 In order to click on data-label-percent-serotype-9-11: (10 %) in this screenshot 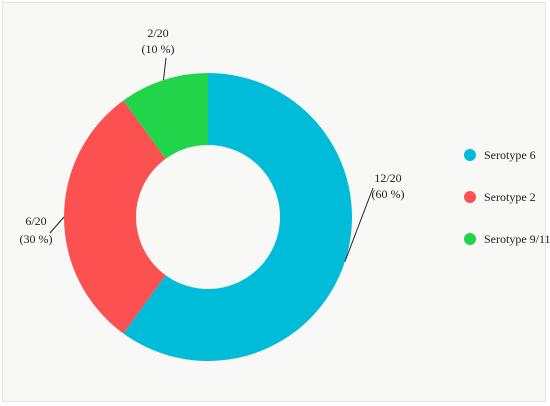, I will do `click(158, 49)`.